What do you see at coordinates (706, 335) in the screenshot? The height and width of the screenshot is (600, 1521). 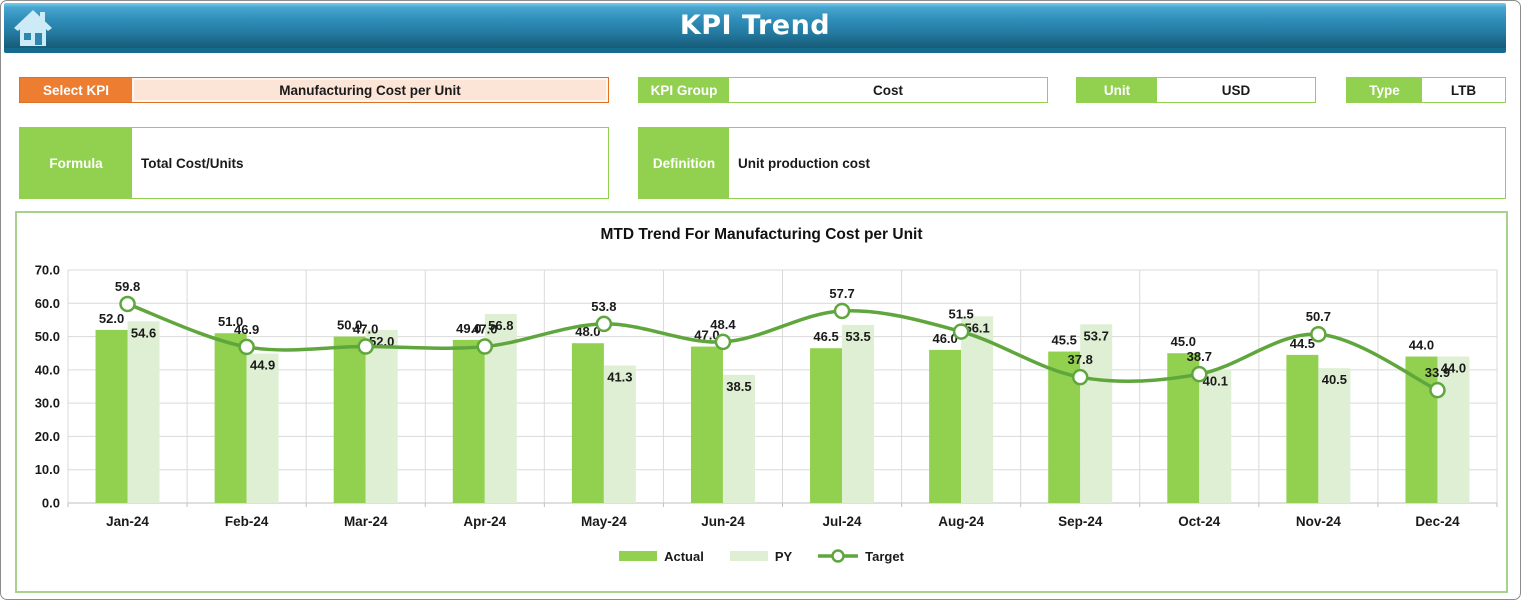 I see `data-label-actual: 47.0` at bounding box center [706, 335].